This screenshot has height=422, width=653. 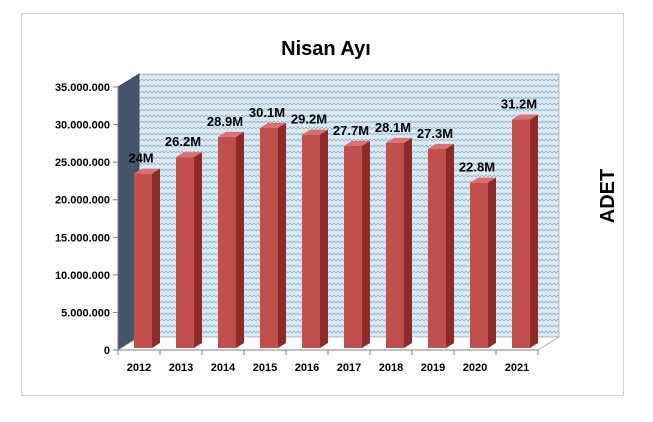 What do you see at coordinates (82, 126) in the screenshot?
I see `y-tick-label: 30.000.000` at bounding box center [82, 126].